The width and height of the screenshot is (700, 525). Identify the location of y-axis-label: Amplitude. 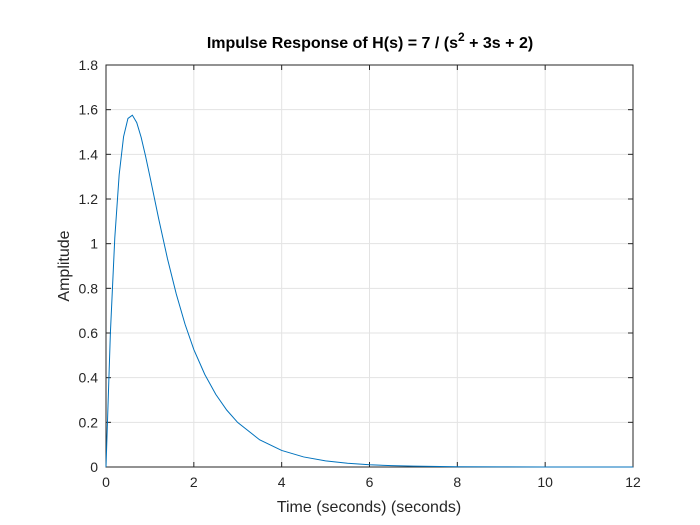
(64, 265).